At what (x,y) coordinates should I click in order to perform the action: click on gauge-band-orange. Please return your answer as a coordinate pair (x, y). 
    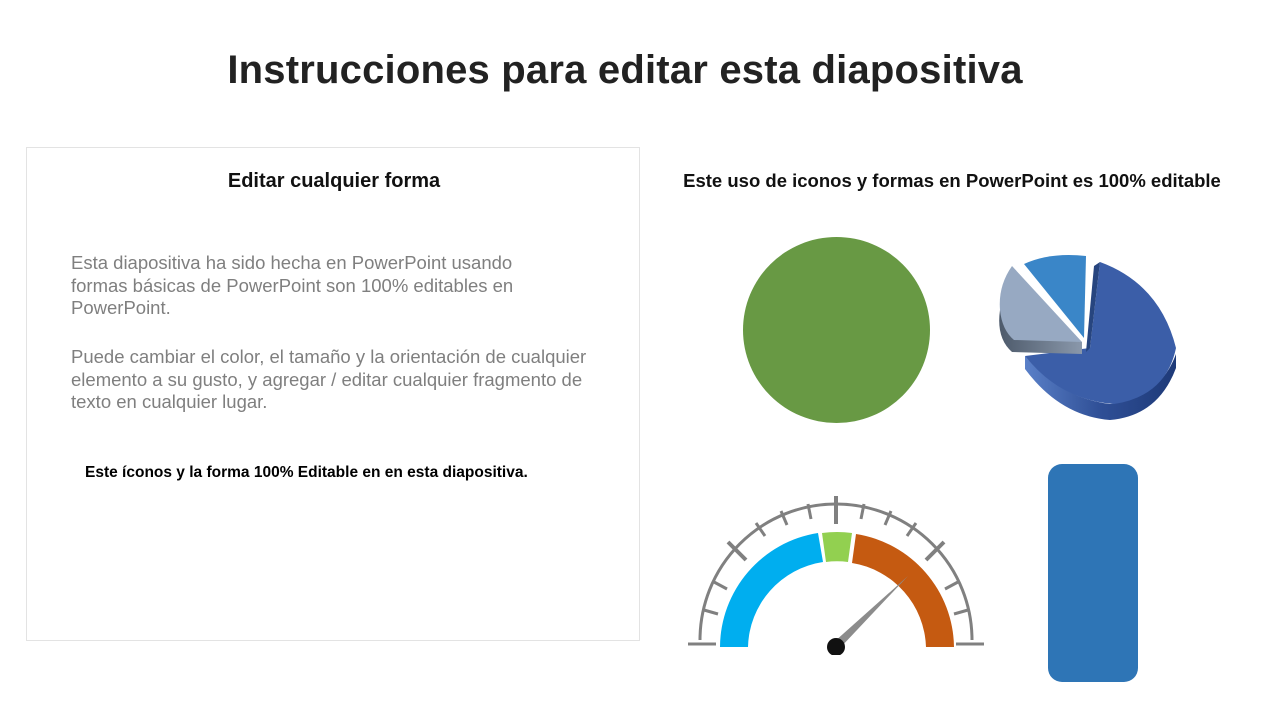
    Looking at the image, I should click on (903, 590).